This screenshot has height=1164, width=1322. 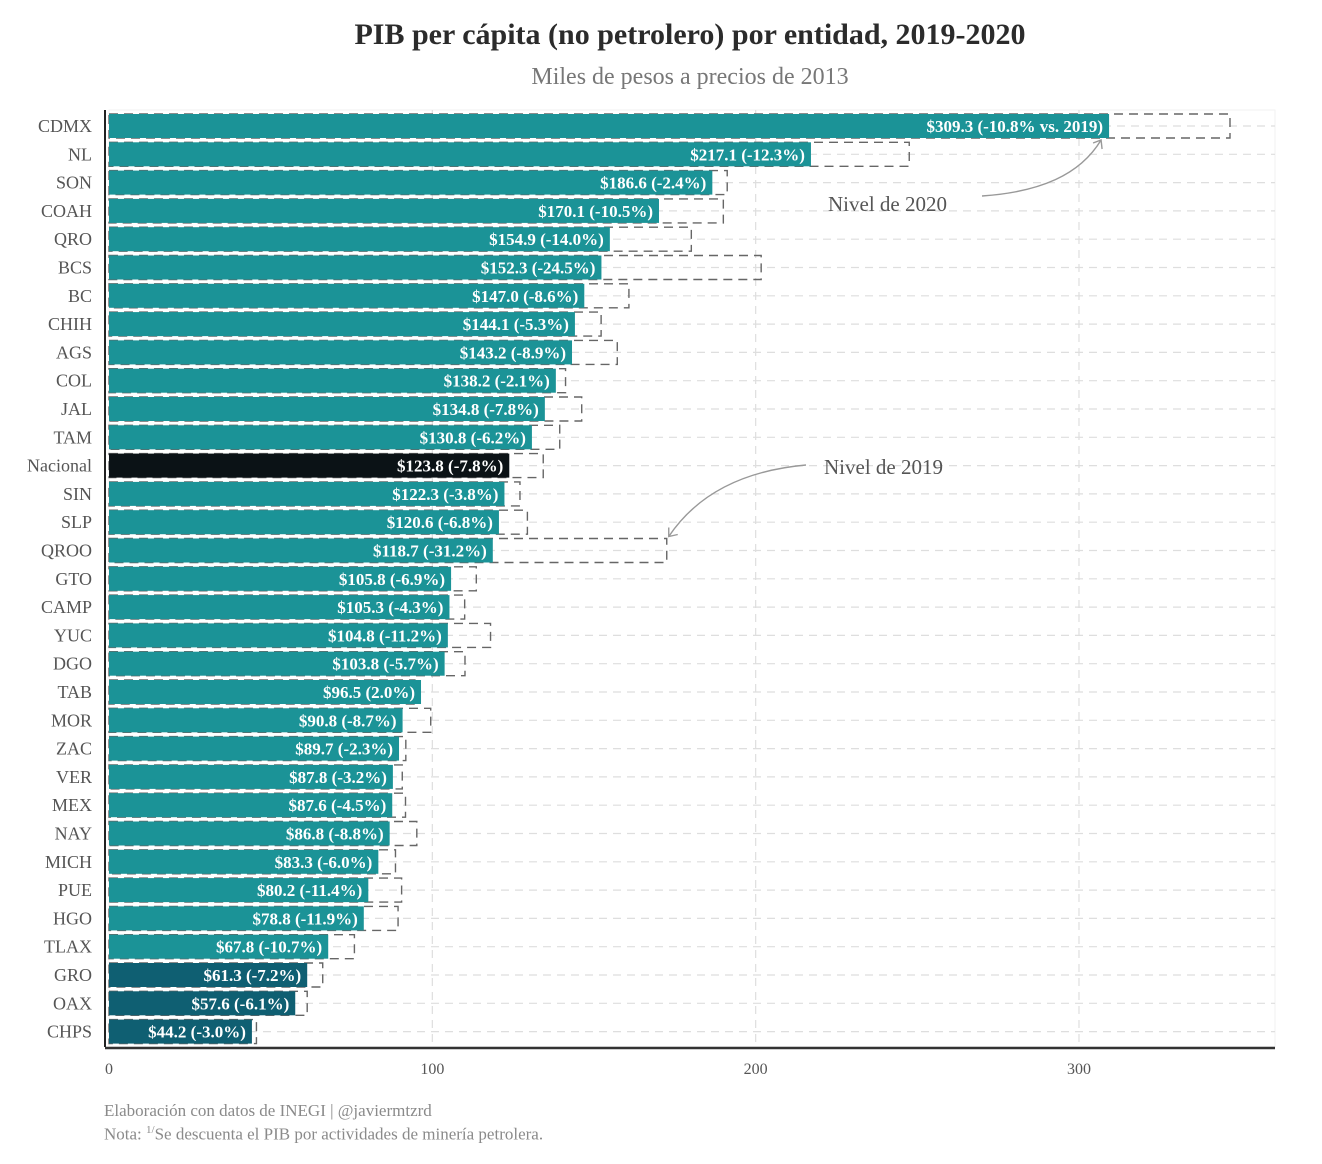 I want to click on data-label: $138.2 (-2.1%), so click(x=497, y=381).